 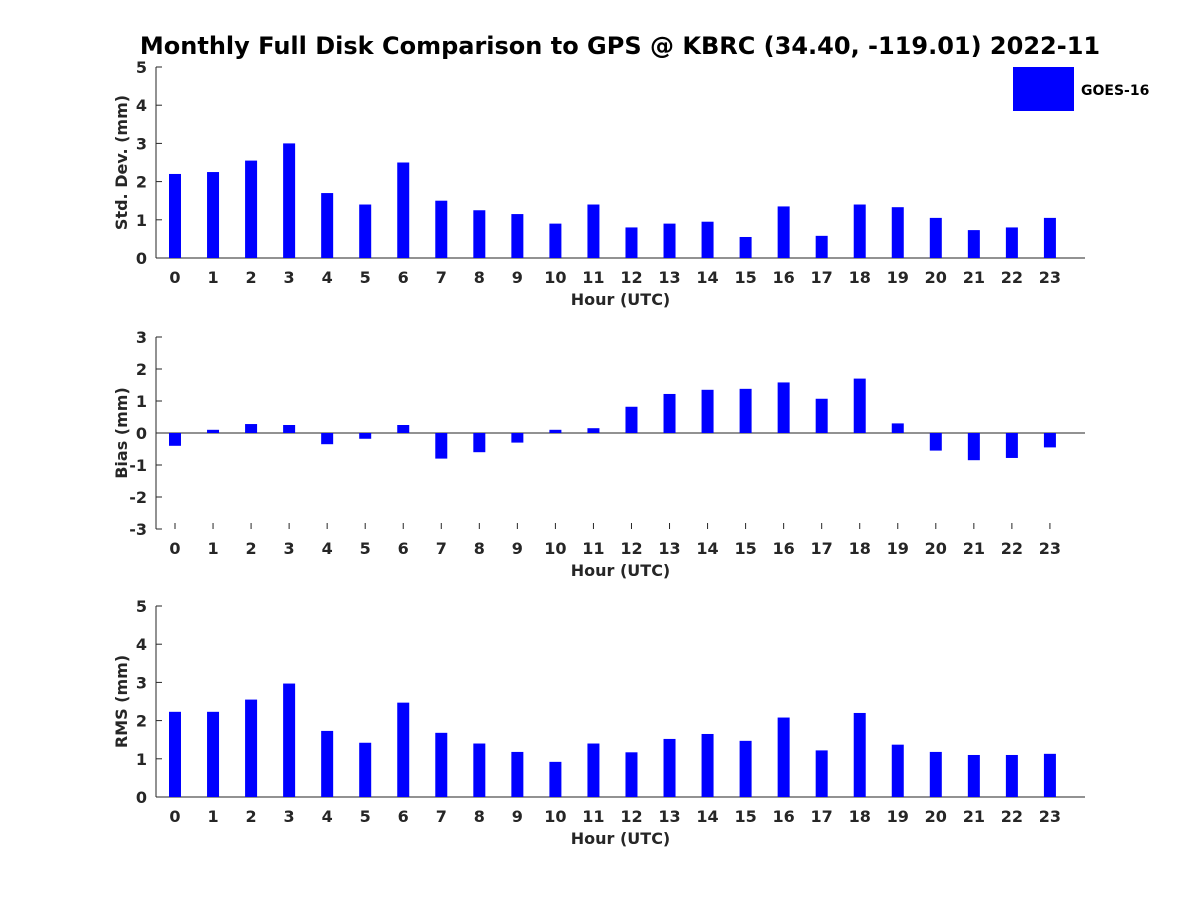 I want to click on y-tick-label: 1, so click(x=141, y=401).